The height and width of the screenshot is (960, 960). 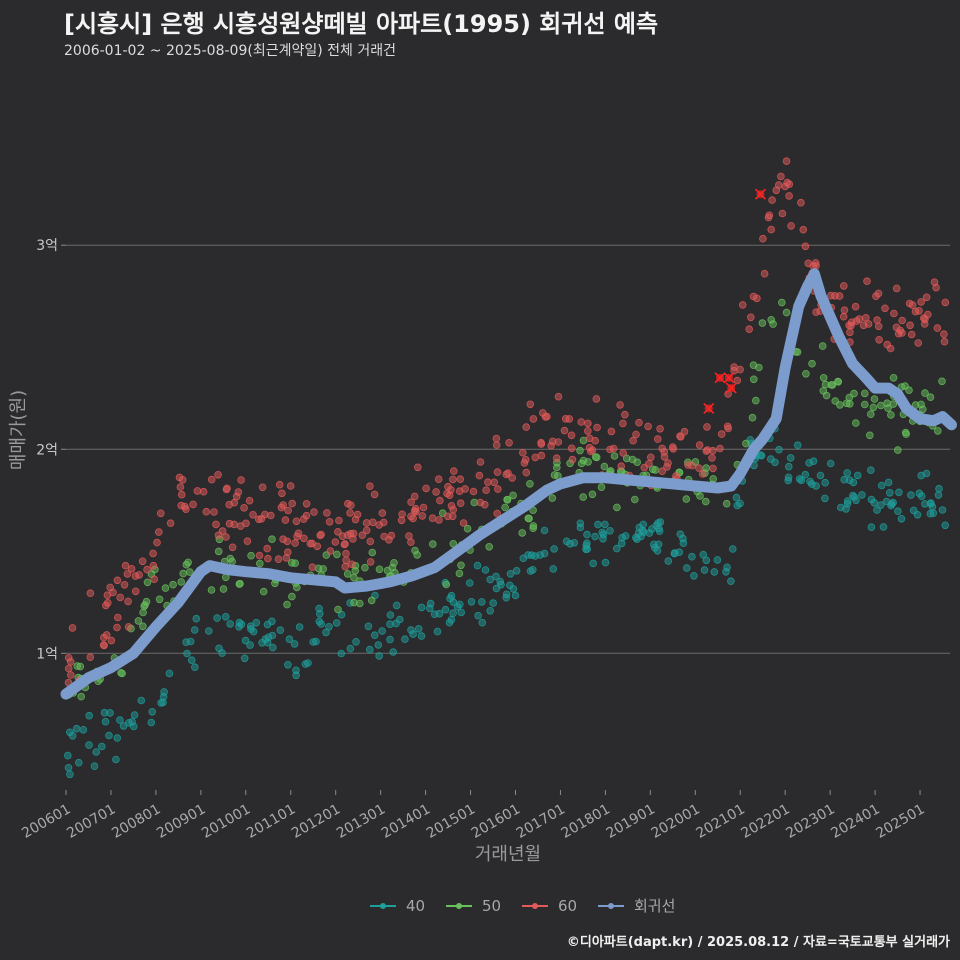 What do you see at coordinates (508, 854) in the screenshot?
I see `x-axis-label: 거래년월` at bounding box center [508, 854].